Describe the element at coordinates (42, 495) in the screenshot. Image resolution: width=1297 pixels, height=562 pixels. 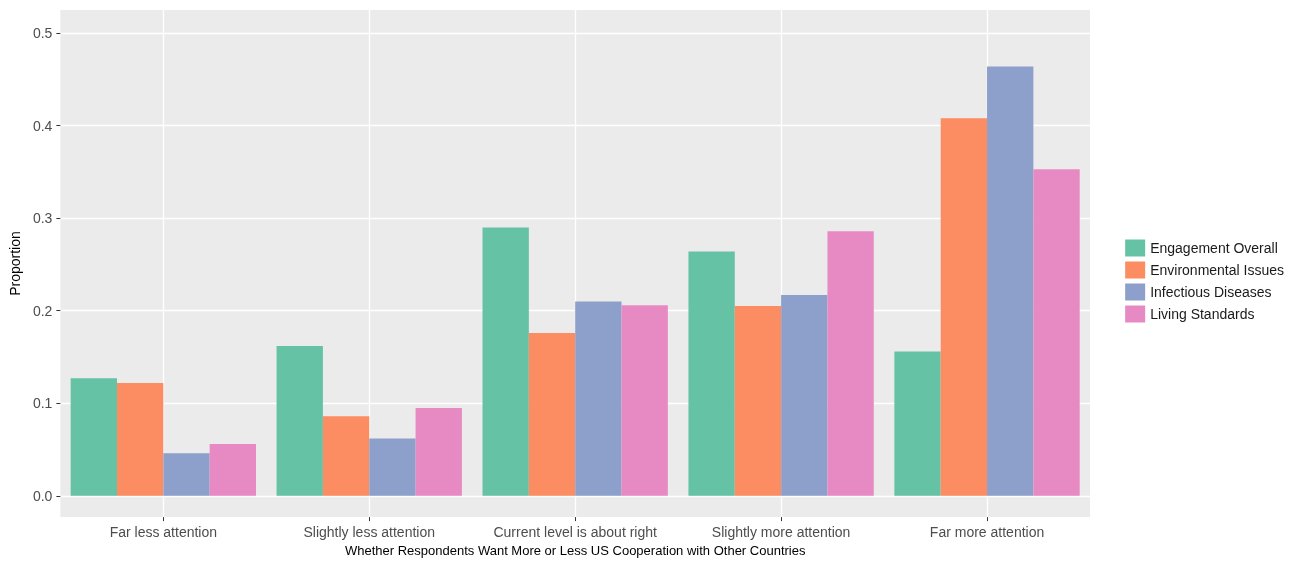
I see `y-tick-label: 0.0` at that location.